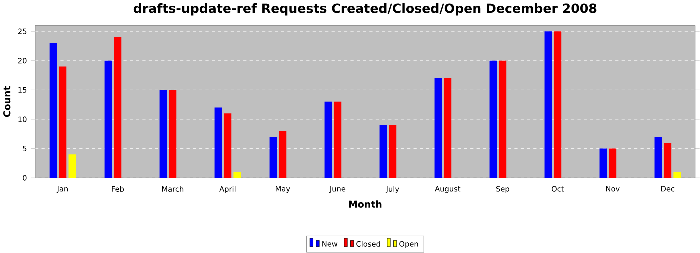 The image size is (700, 253). Describe the element at coordinates (7, 102) in the screenshot. I see `y-axis-title: Count` at that location.